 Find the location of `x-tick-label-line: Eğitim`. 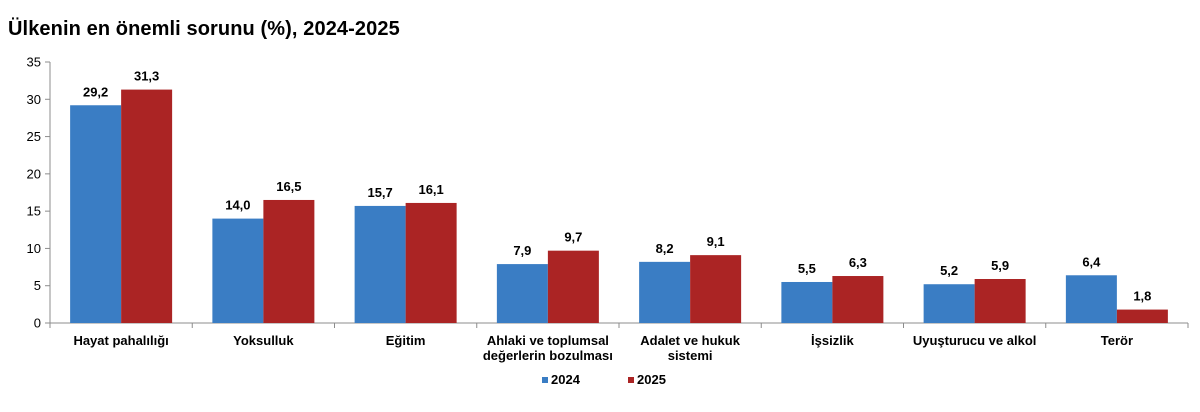

x-tick-label-line: Eğitim is located at coordinates (406, 340).